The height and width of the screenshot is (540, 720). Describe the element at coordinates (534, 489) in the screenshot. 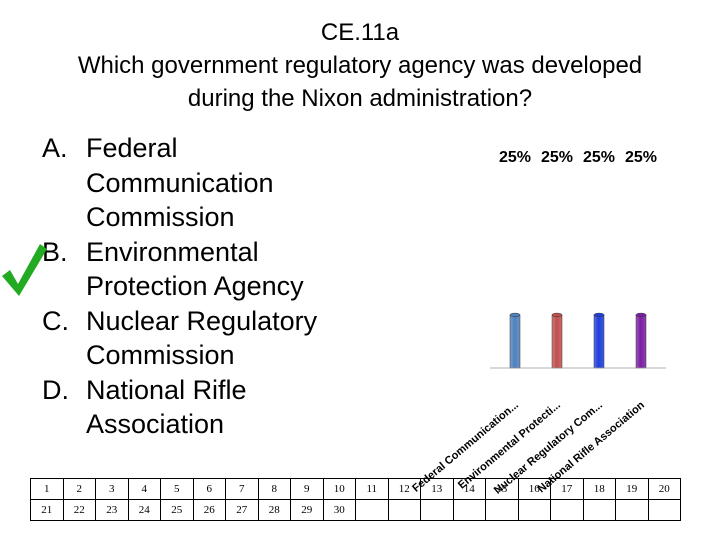

I see `grid-cell: 16` at that location.